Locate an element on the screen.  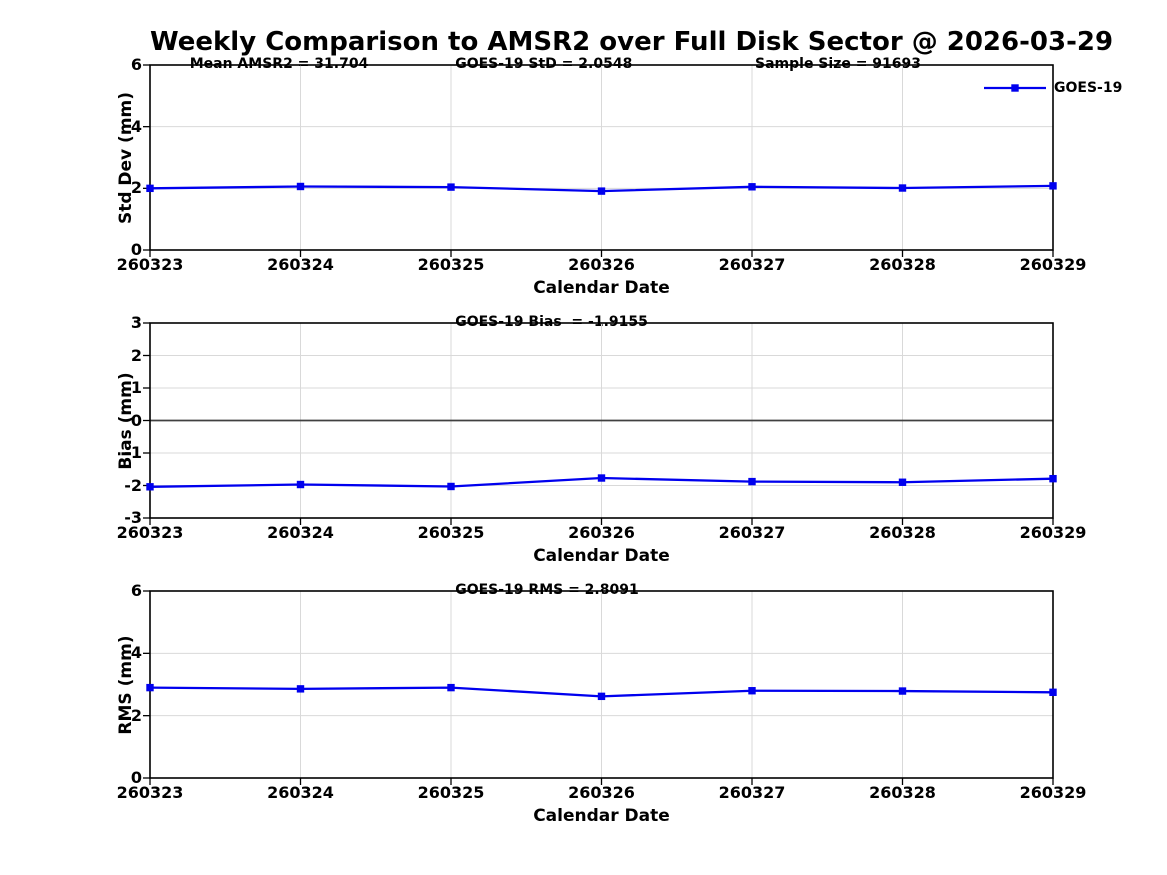
y-tick-label: 1 is located at coordinates (136, 387).